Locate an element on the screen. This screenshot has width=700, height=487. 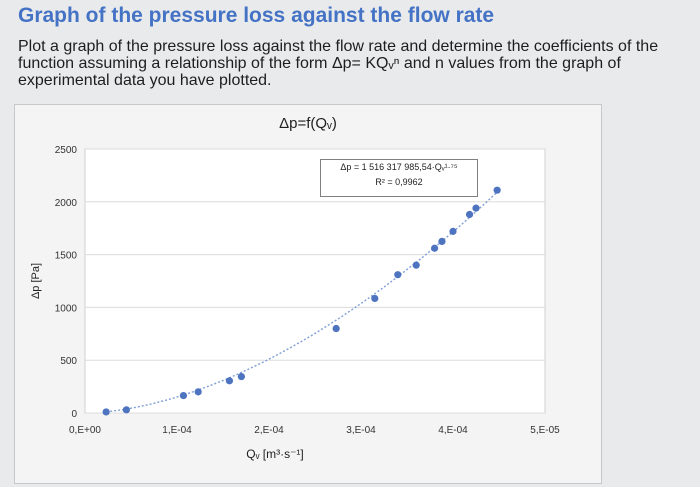
trendline-r-squared: R² = 0,9962 is located at coordinates (399, 182).